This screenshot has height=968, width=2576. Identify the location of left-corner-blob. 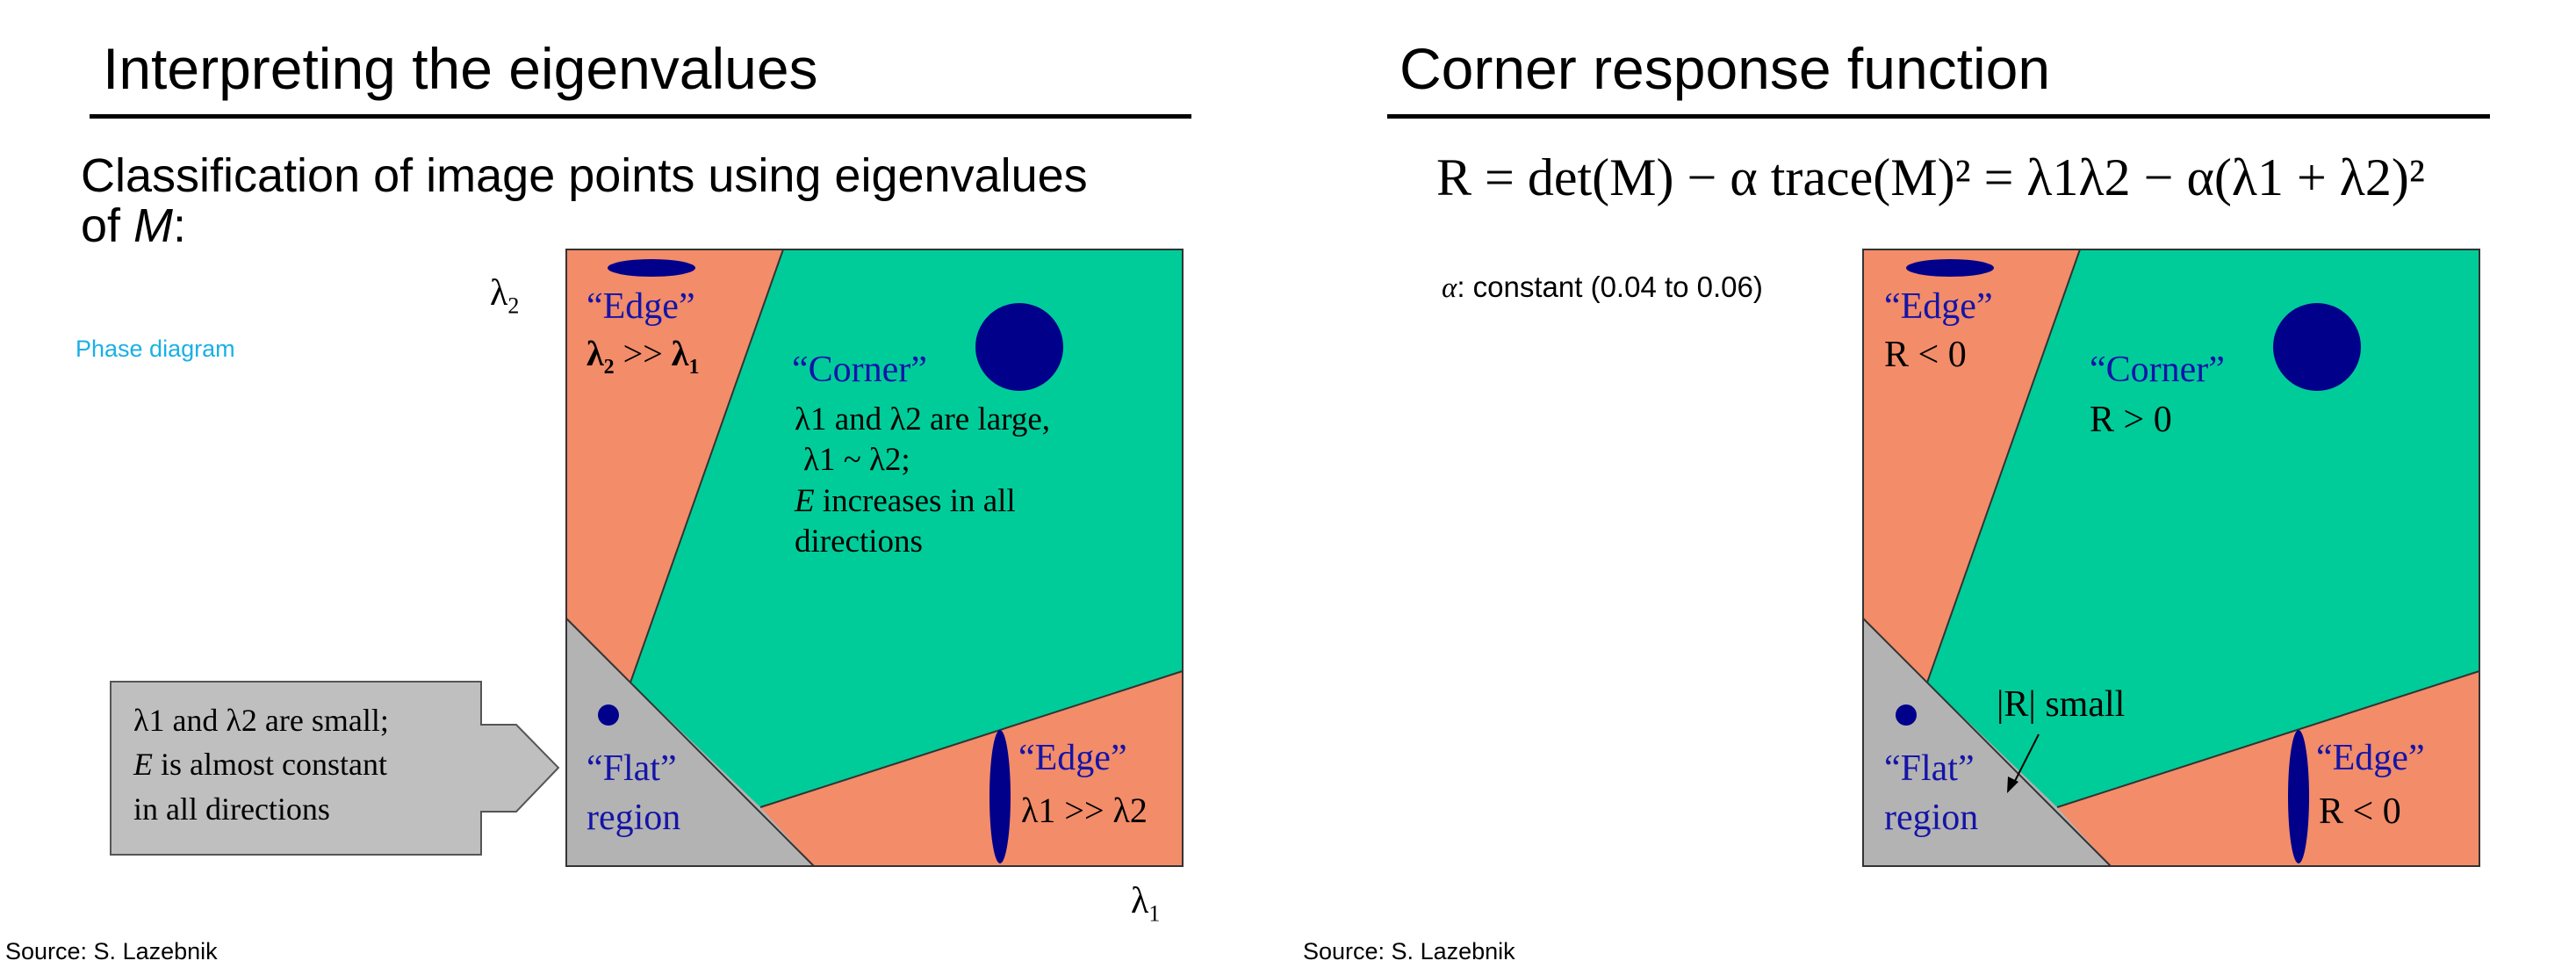
(1019, 347).